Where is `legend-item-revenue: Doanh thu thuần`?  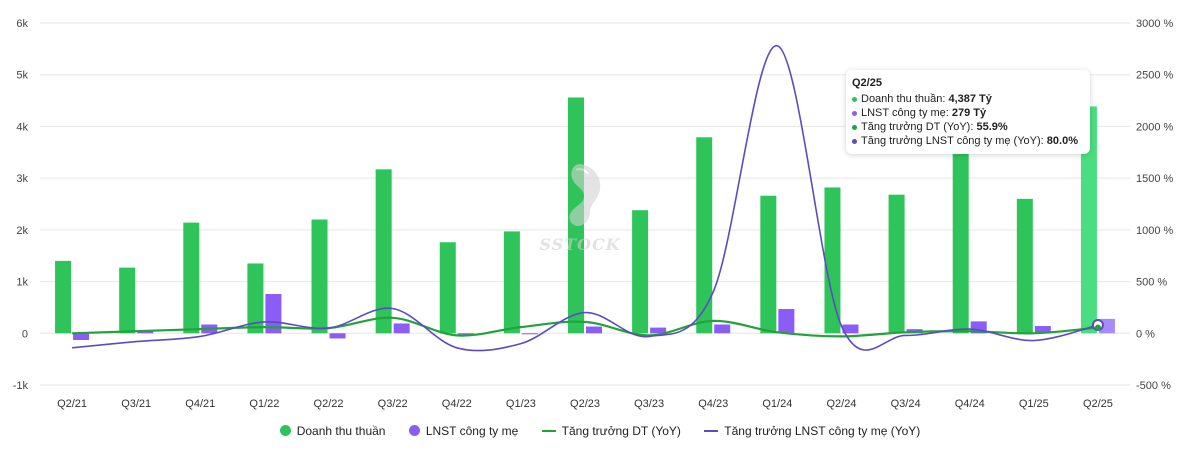 legend-item-revenue: Doanh thu thuần is located at coordinates (332, 430).